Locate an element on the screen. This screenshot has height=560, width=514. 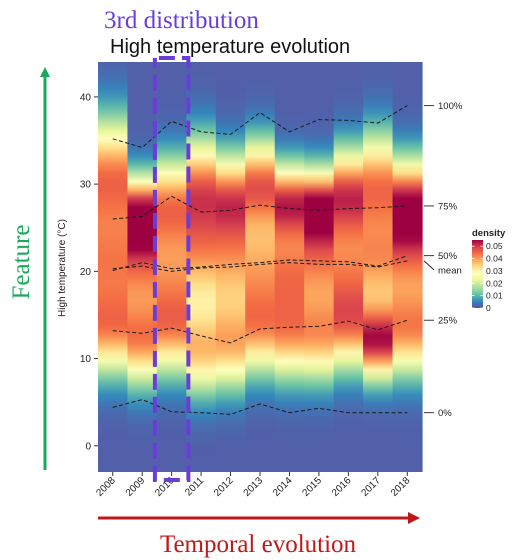
y-tick-label: 0 is located at coordinates (88, 446).